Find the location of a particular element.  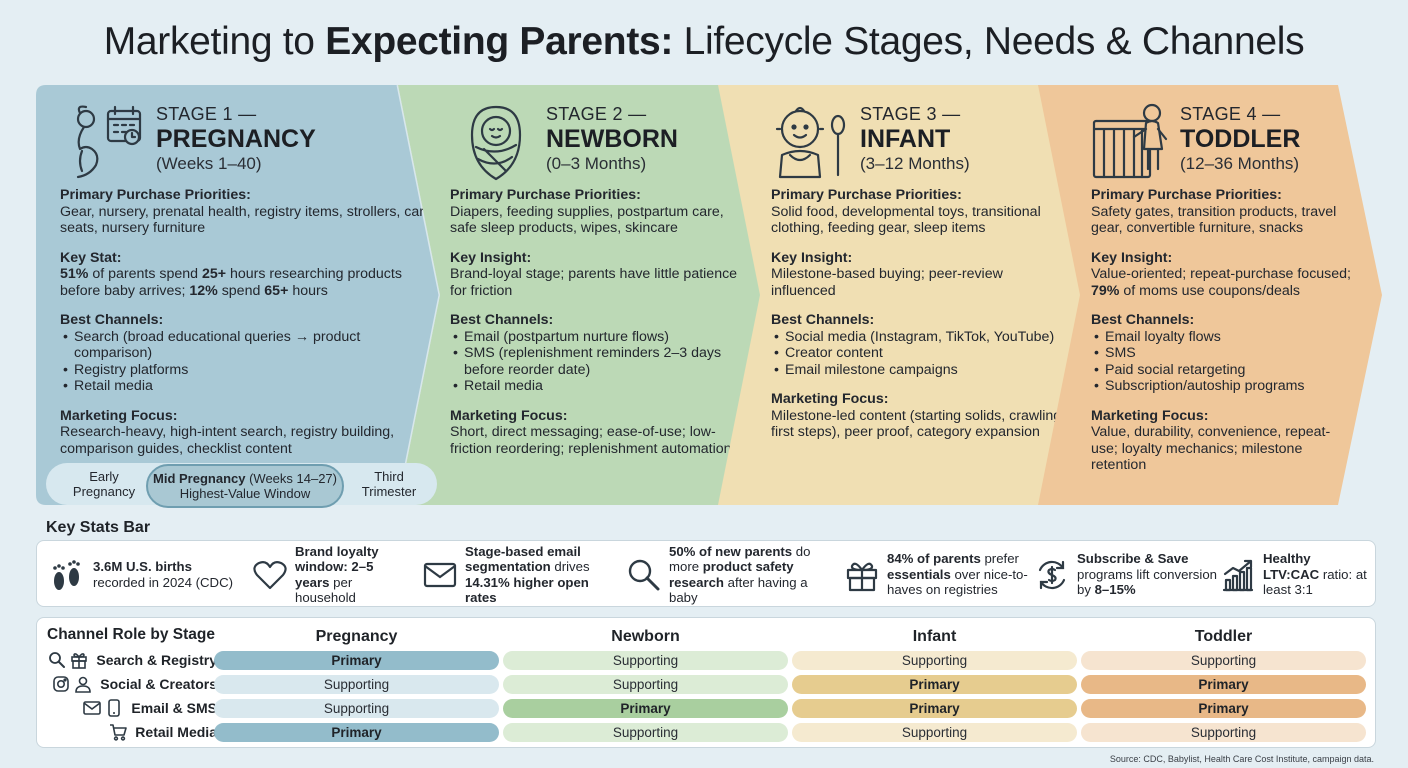

list-item: Paid social retargeting is located at coordinates (1221, 370).